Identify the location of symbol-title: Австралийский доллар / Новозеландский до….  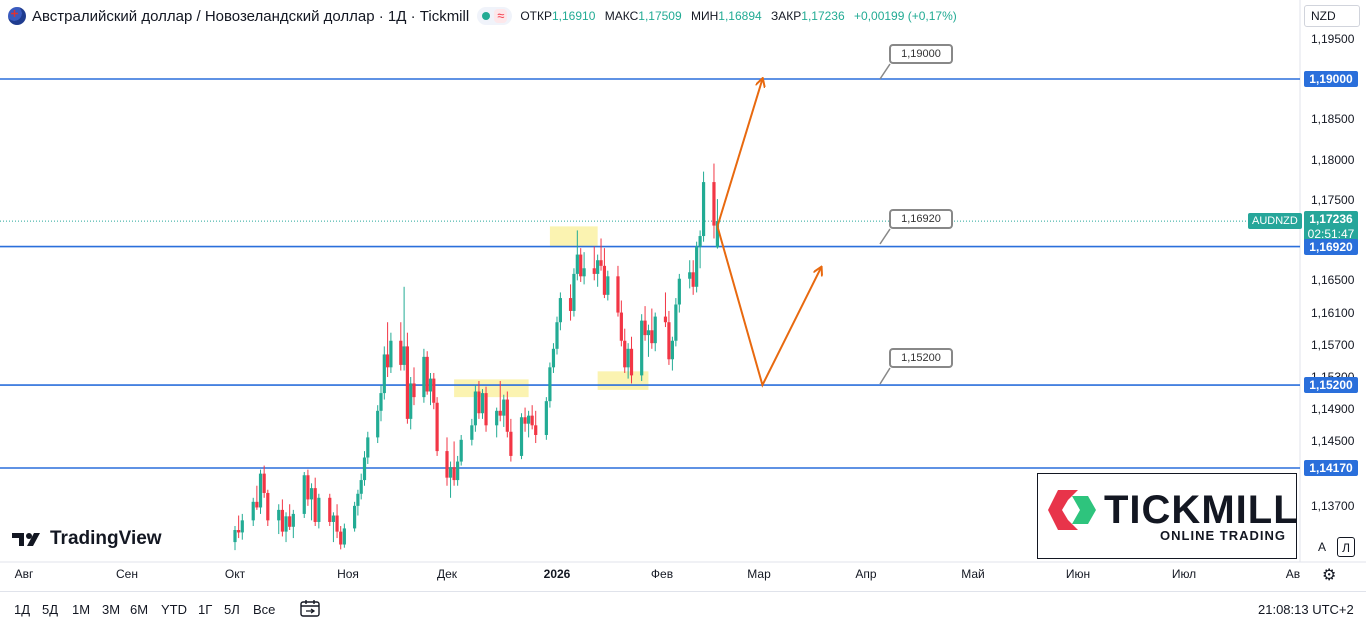
(251, 16).